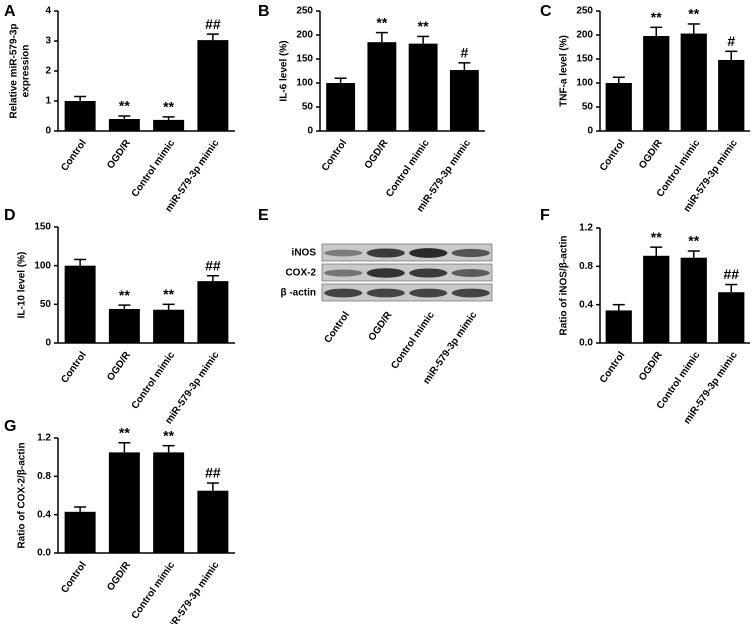 The image size is (753, 624). I want to click on y-axis-label: Relative miR-579-3p, so click(14, 70).